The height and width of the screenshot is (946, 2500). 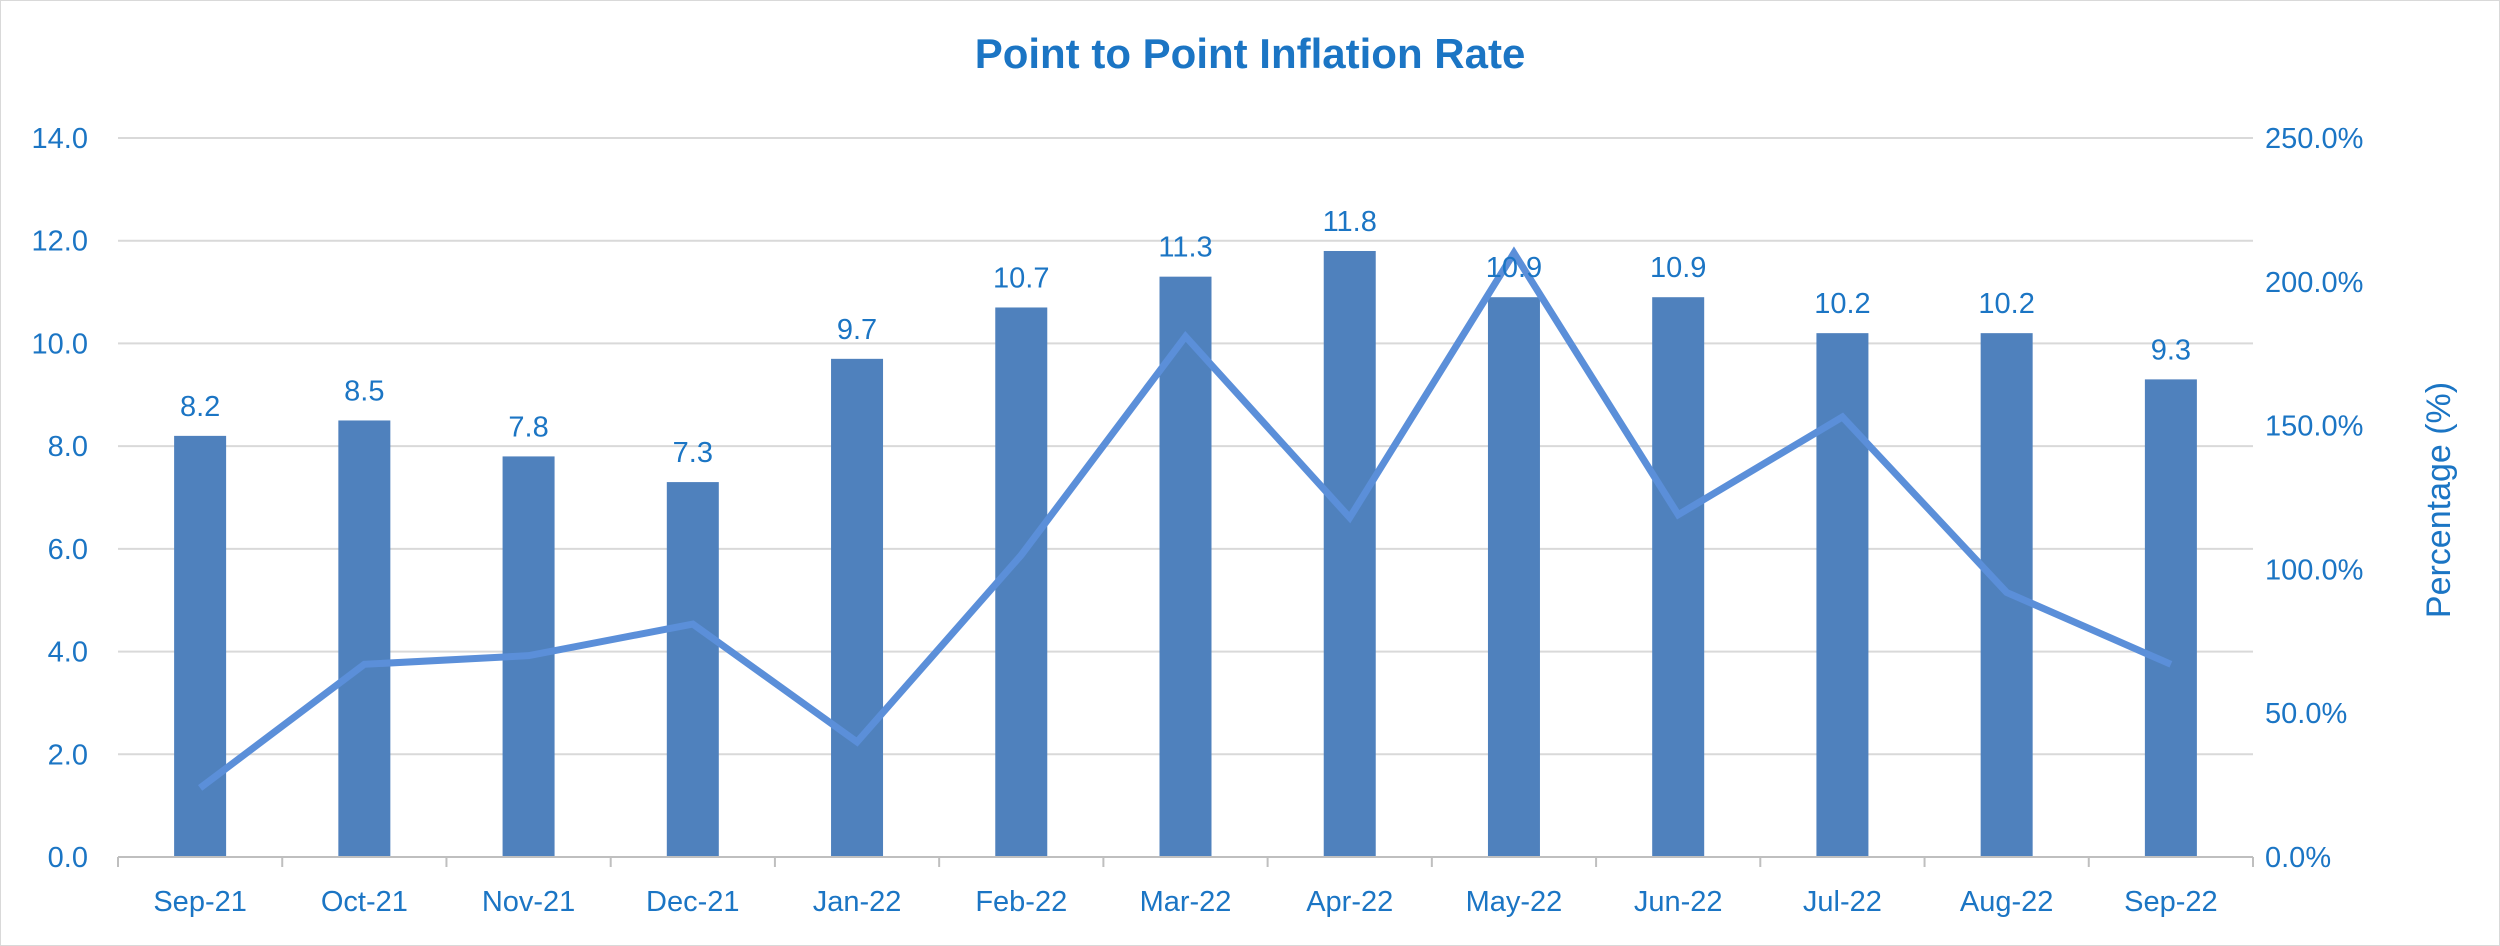 What do you see at coordinates (1350, 222) in the screenshot?
I see `bar-data-label: 11.8` at bounding box center [1350, 222].